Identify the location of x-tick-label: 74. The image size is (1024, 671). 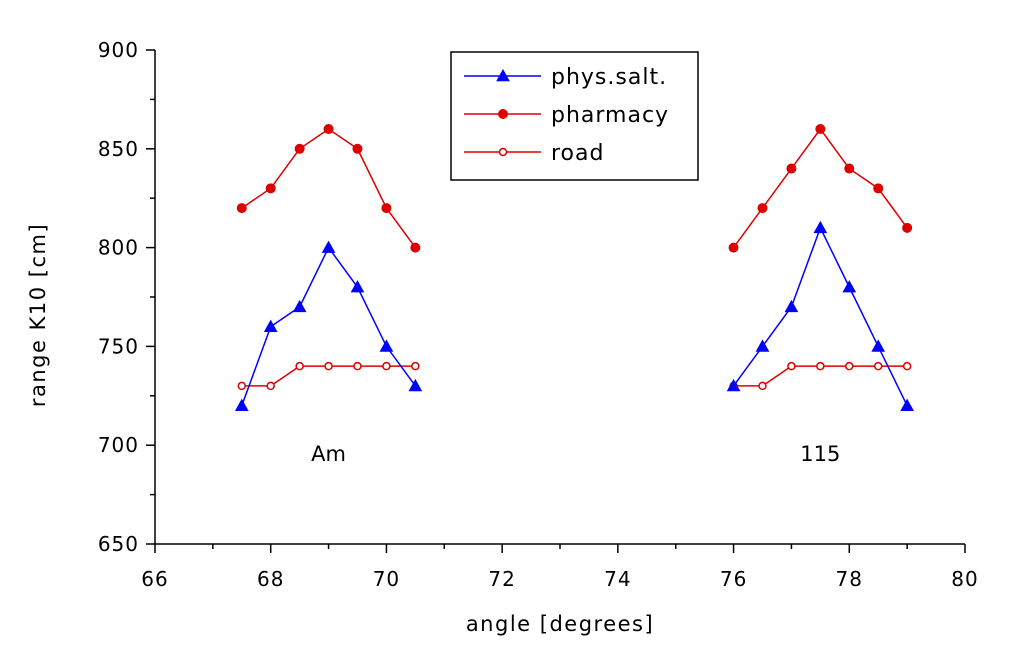
(617, 579).